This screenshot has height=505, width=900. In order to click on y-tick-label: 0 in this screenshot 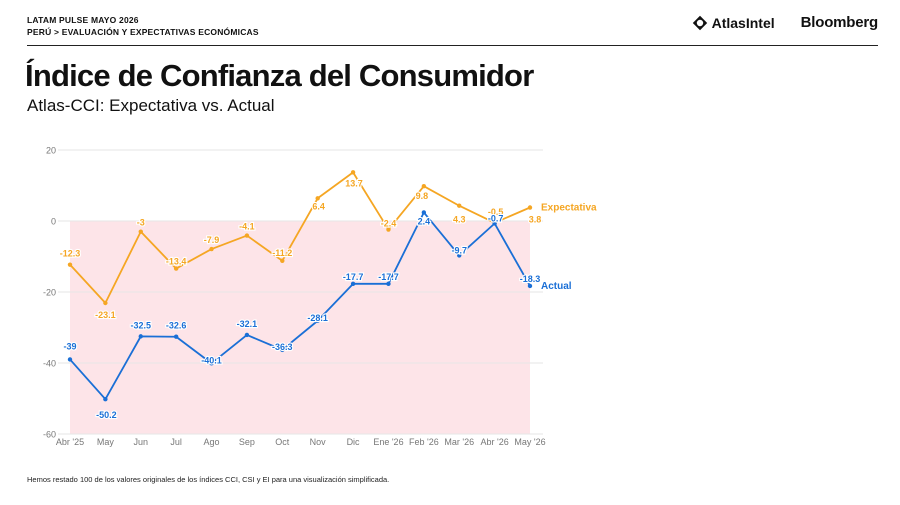, I will do `click(53, 222)`.